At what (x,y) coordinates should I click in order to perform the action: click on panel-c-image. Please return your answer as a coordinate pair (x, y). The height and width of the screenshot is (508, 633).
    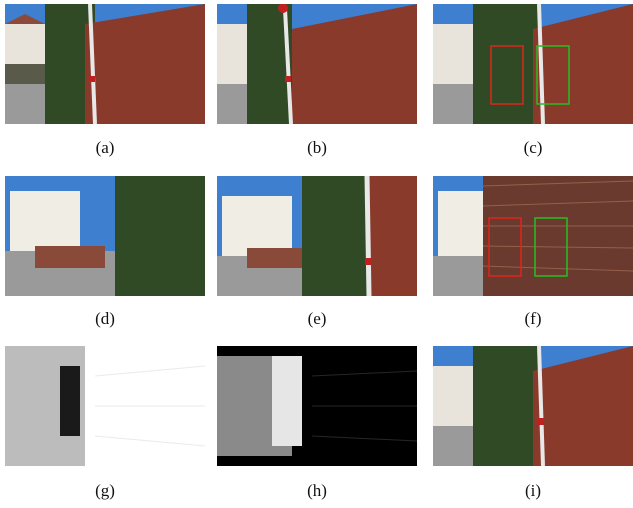
    Looking at the image, I should click on (533, 64).